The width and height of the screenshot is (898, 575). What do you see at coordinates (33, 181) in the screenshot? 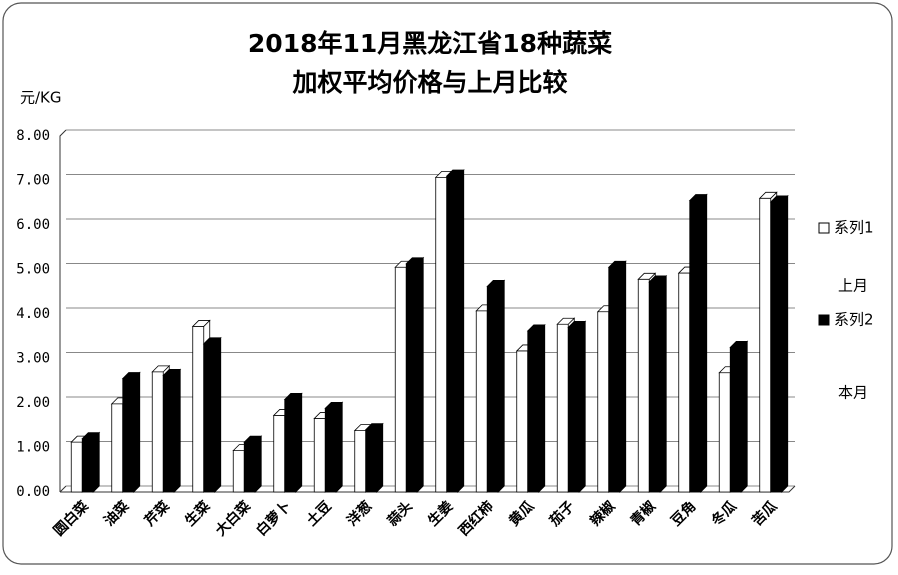
I see `y-tick-label: 7.00` at bounding box center [33, 181].